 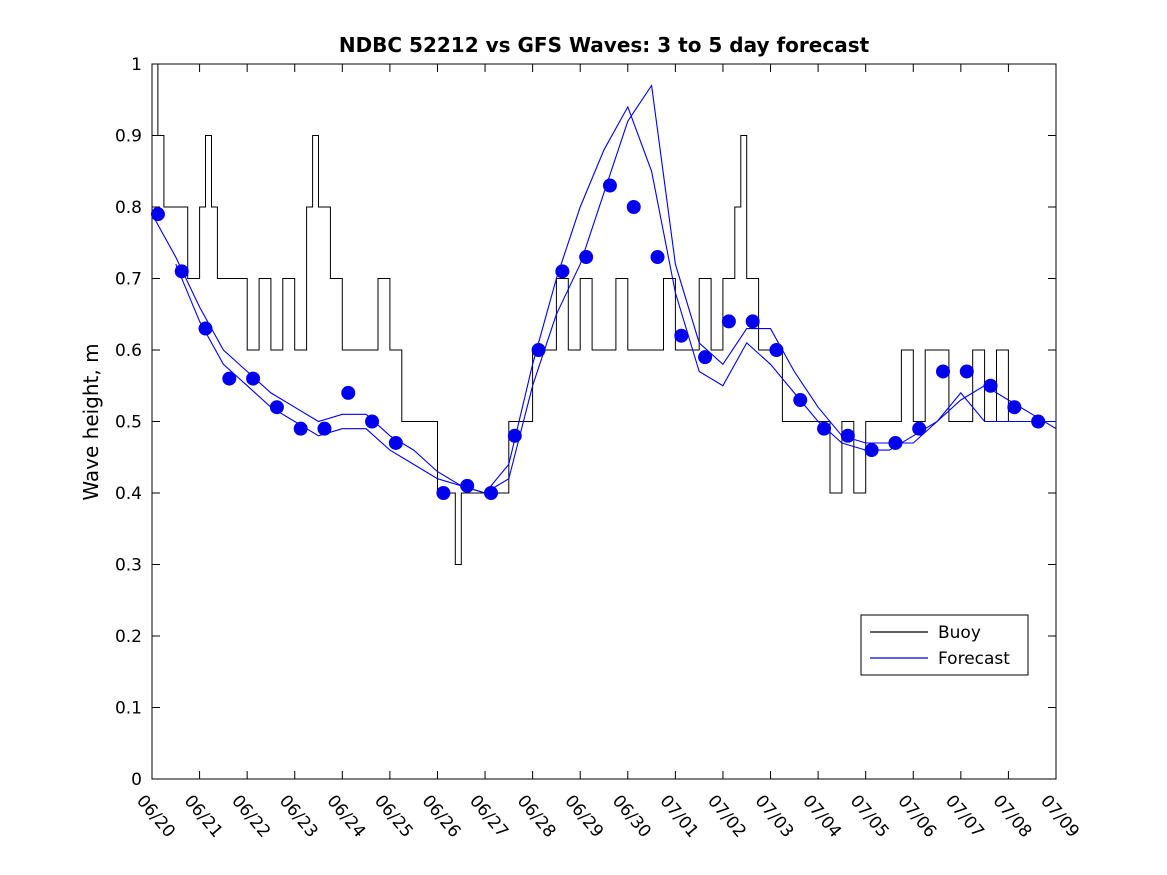 I want to click on legend: Buoy Forecast, so click(x=944, y=645).